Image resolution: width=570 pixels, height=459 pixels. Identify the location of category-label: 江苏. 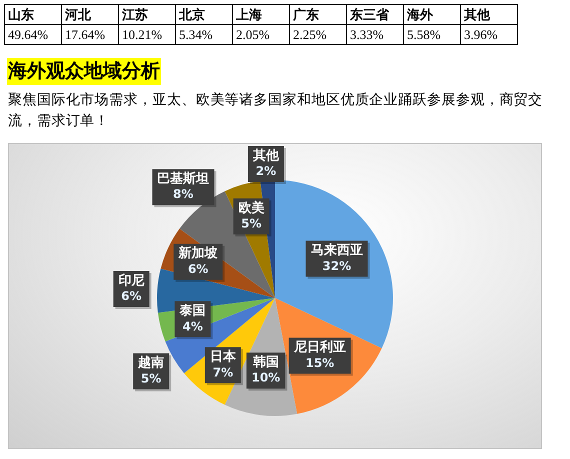
(147, 14).